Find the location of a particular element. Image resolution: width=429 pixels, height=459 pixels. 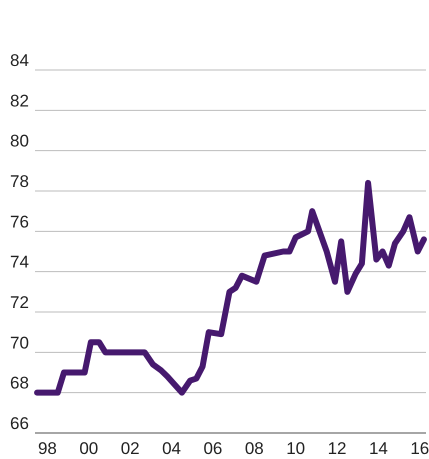

y-tick-label: 82 is located at coordinates (19, 100).